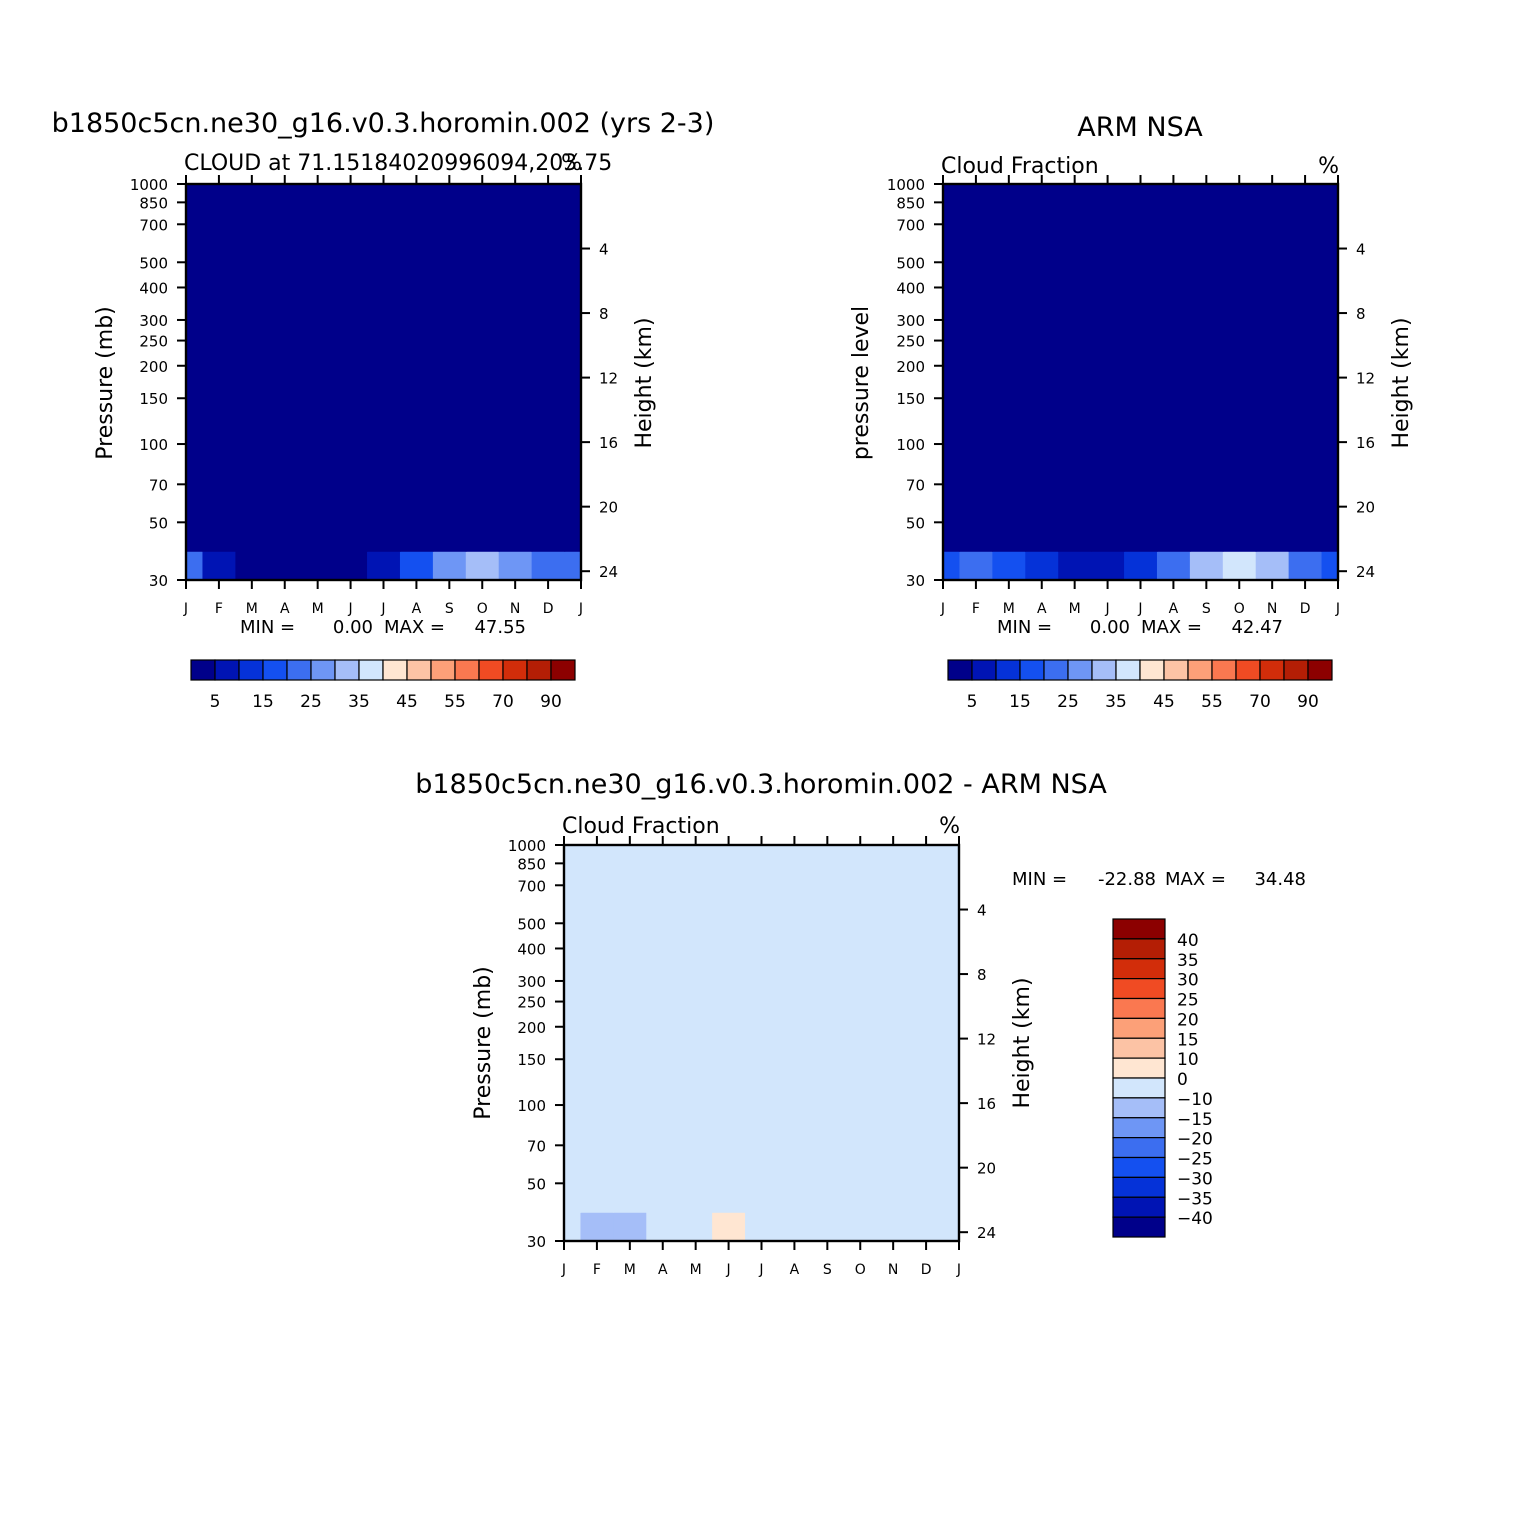 This screenshot has height=1524, width=1524. I want to click on colorbar-label: 20, so click(1188, 1020).